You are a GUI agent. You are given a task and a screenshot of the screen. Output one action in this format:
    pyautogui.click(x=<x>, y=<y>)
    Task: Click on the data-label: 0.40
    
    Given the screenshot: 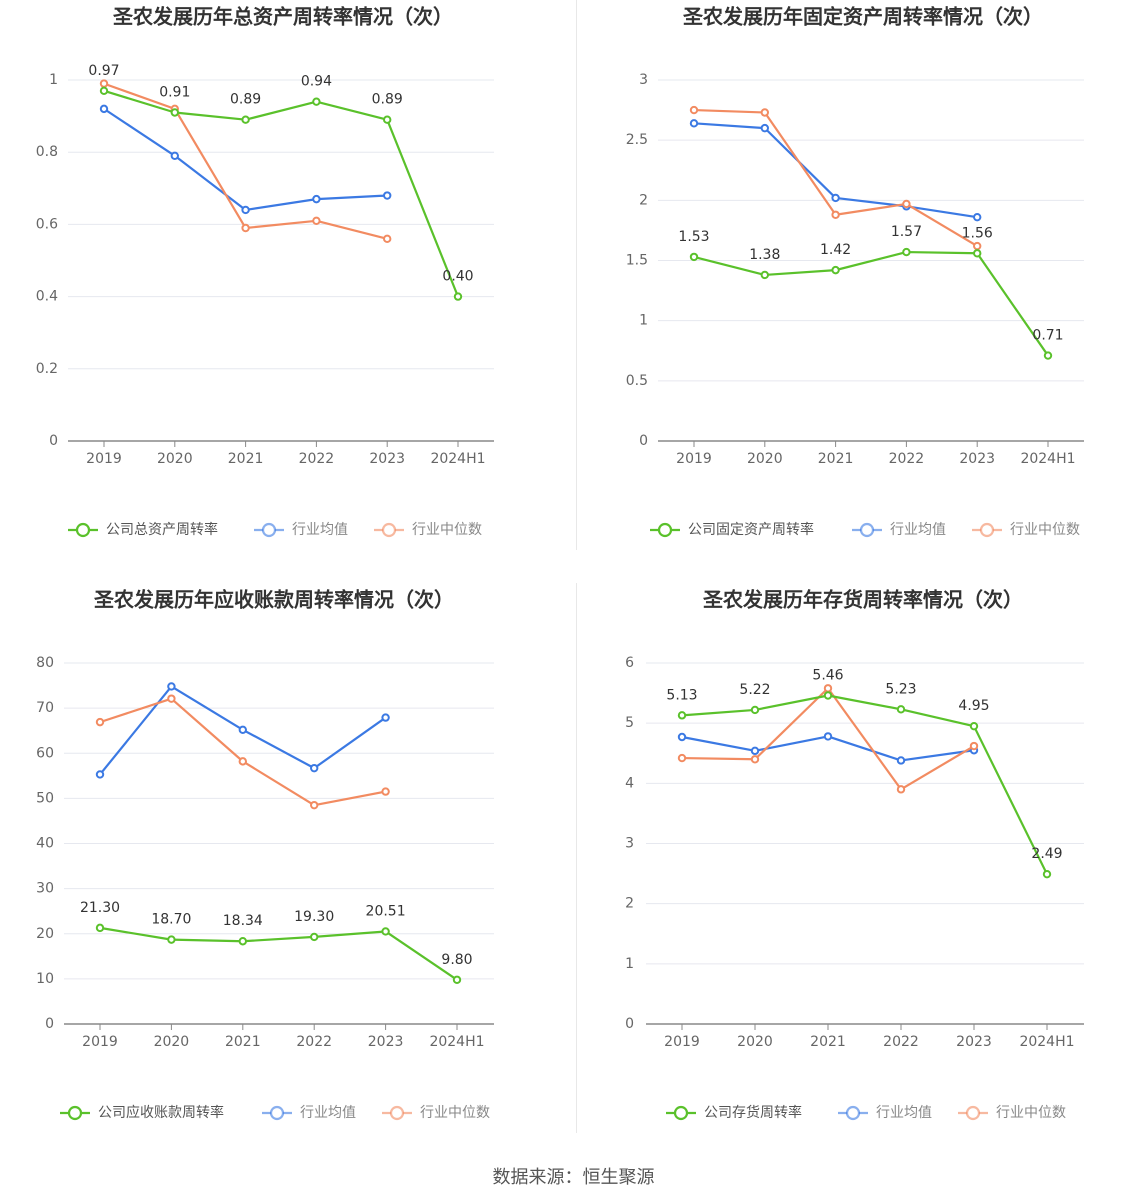 What is the action you would take?
    pyautogui.click(x=457, y=277)
    